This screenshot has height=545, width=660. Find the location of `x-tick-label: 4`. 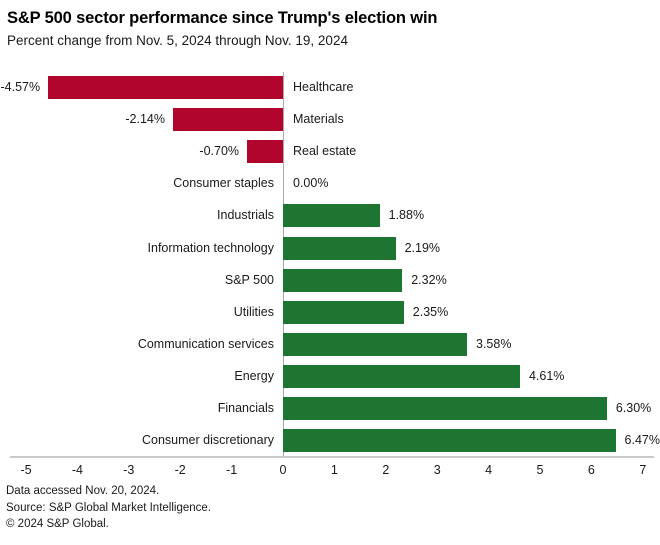

x-tick-label: 4 is located at coordinates (489, 470).